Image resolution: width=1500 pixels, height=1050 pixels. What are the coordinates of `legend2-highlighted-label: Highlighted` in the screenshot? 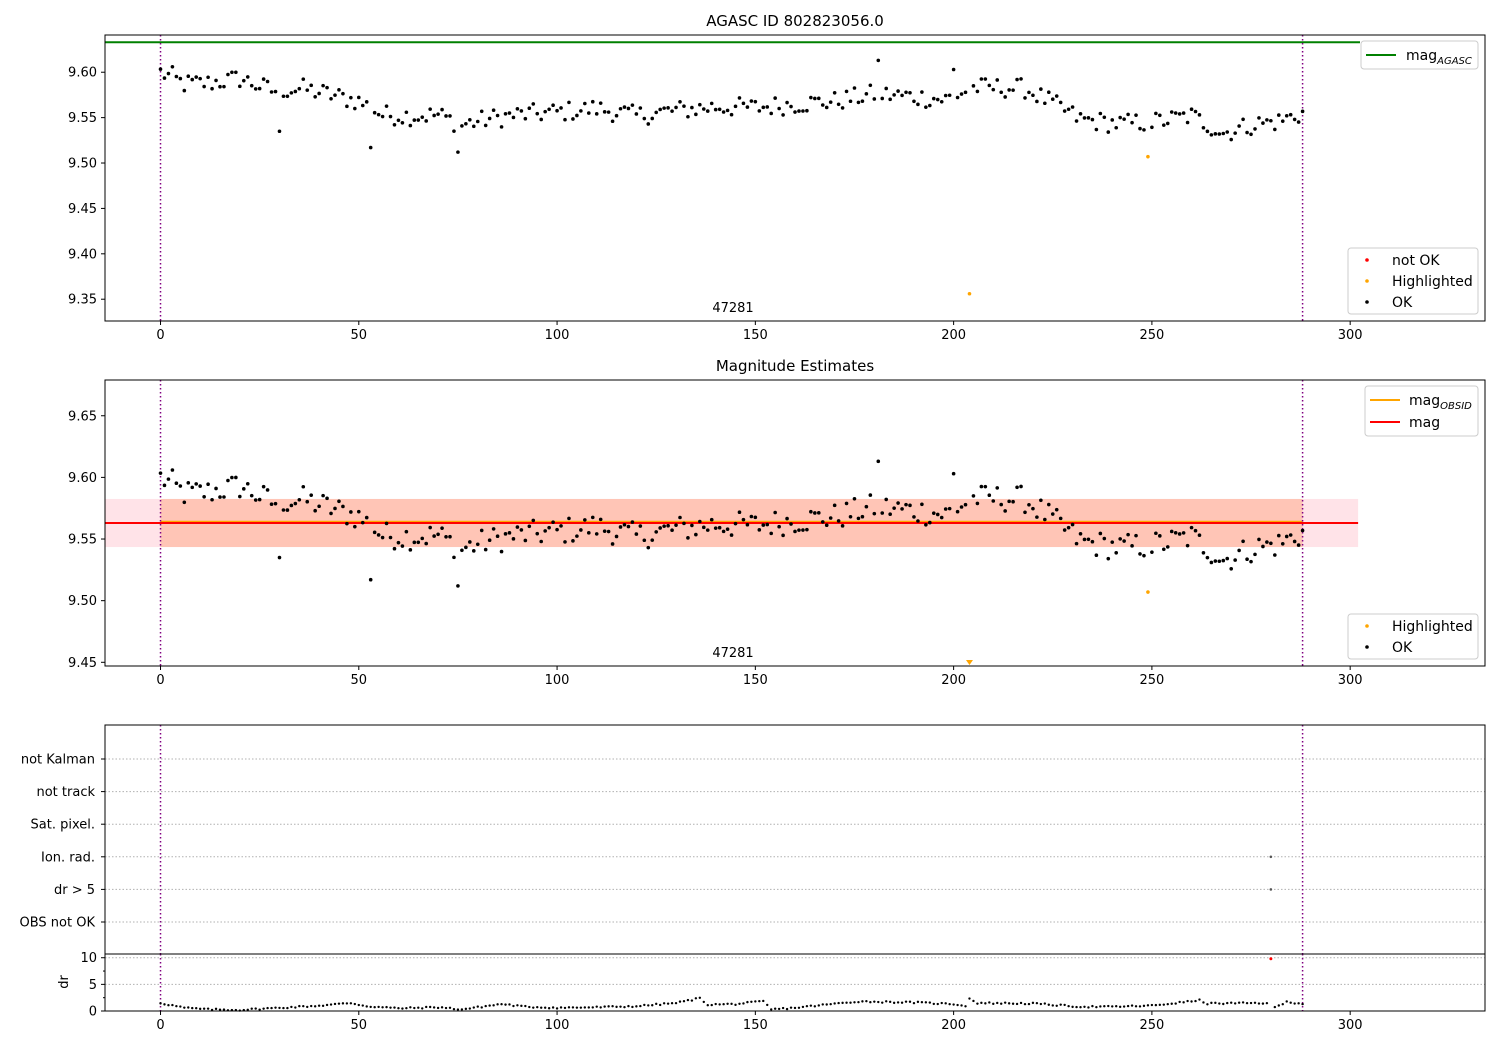 It's located at (1432, 627).